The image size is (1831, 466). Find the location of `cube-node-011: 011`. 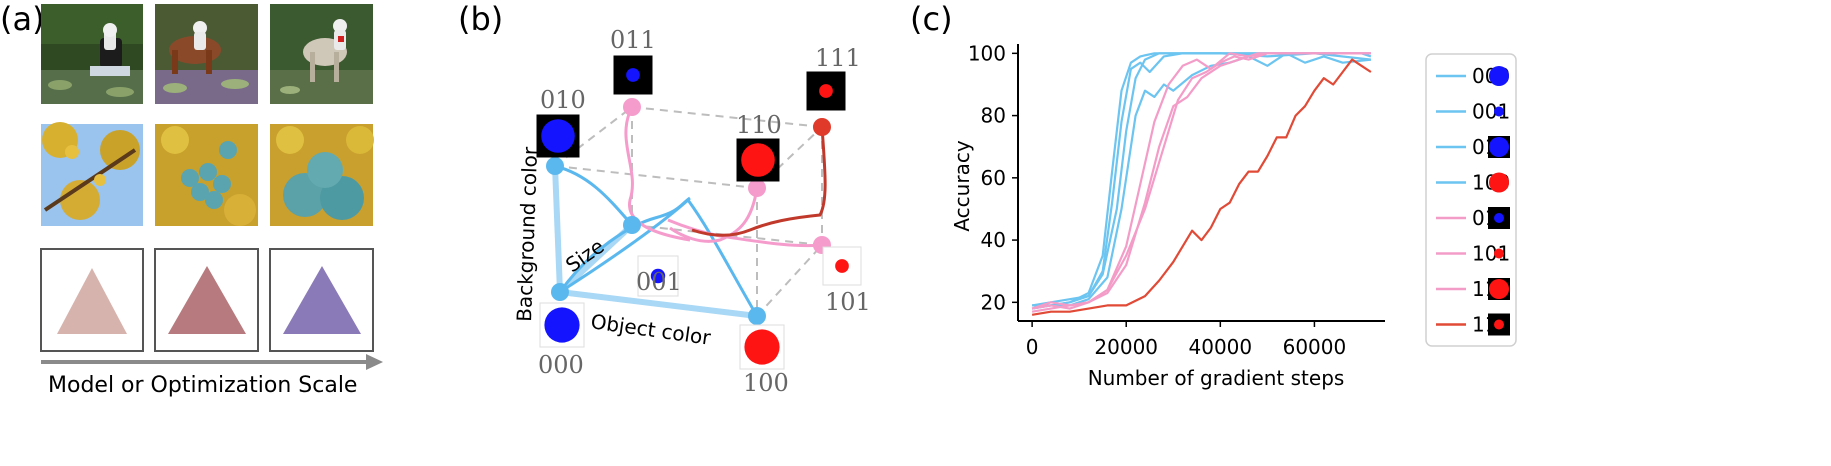

cube-node-011: 011 is located at coordinates (633, 71).